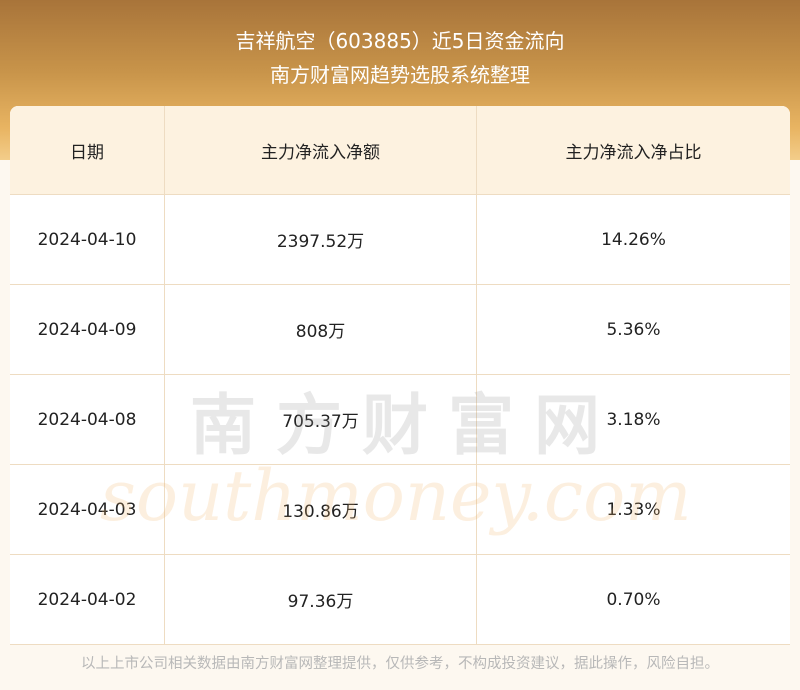  Describe the element at coordinates (400, 75) in the screenshot. I see `subtitle: 南方财富网趋势选股系统整理` at that location.